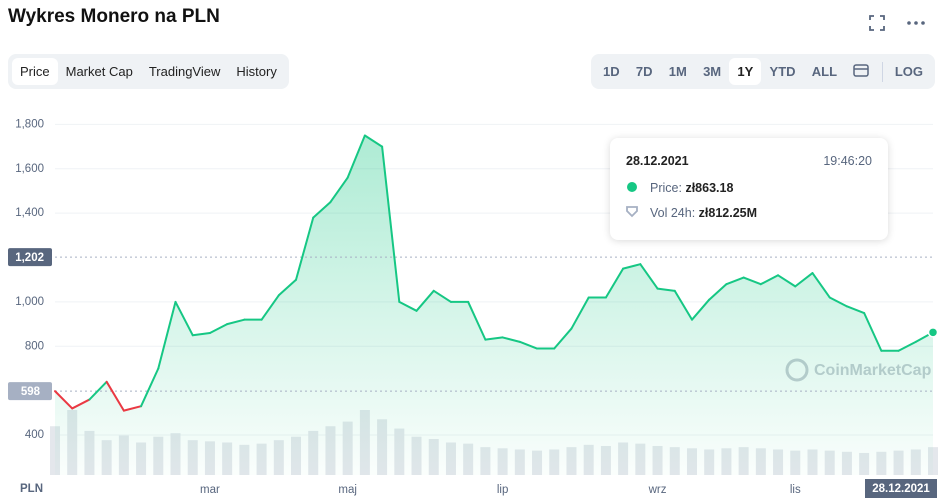  I want to click on baseline-tag, so click(30, 391).